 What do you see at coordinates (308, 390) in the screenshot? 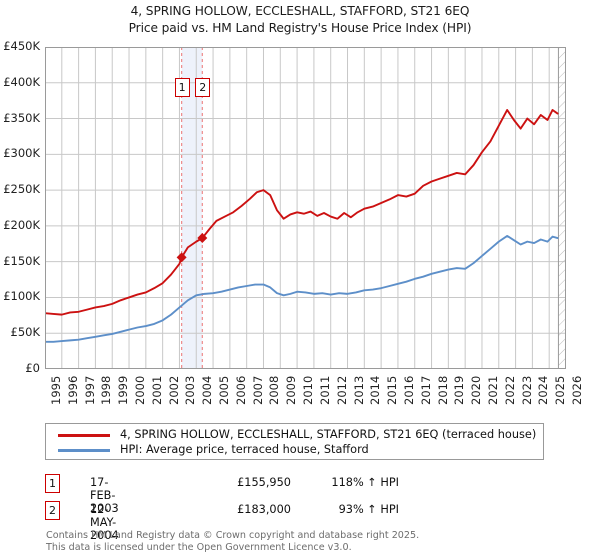
I see `x-axis-tick-label: 2010` at bounding box center [308, 390].